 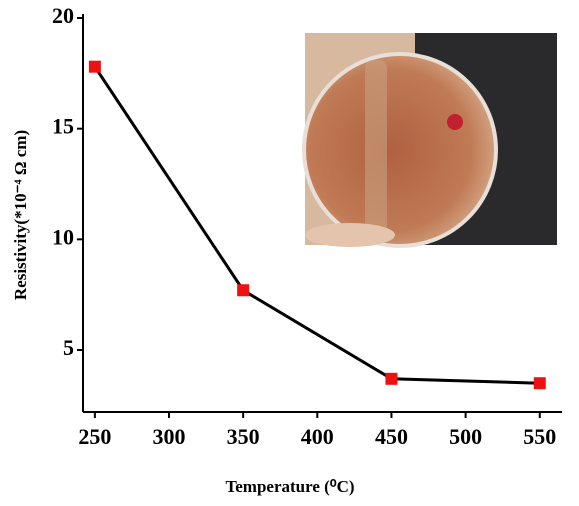 What do you see at coordinates (243, 436) in the screenshot?
I see `x-tick-label: 350` at bounding box center [243, 436].